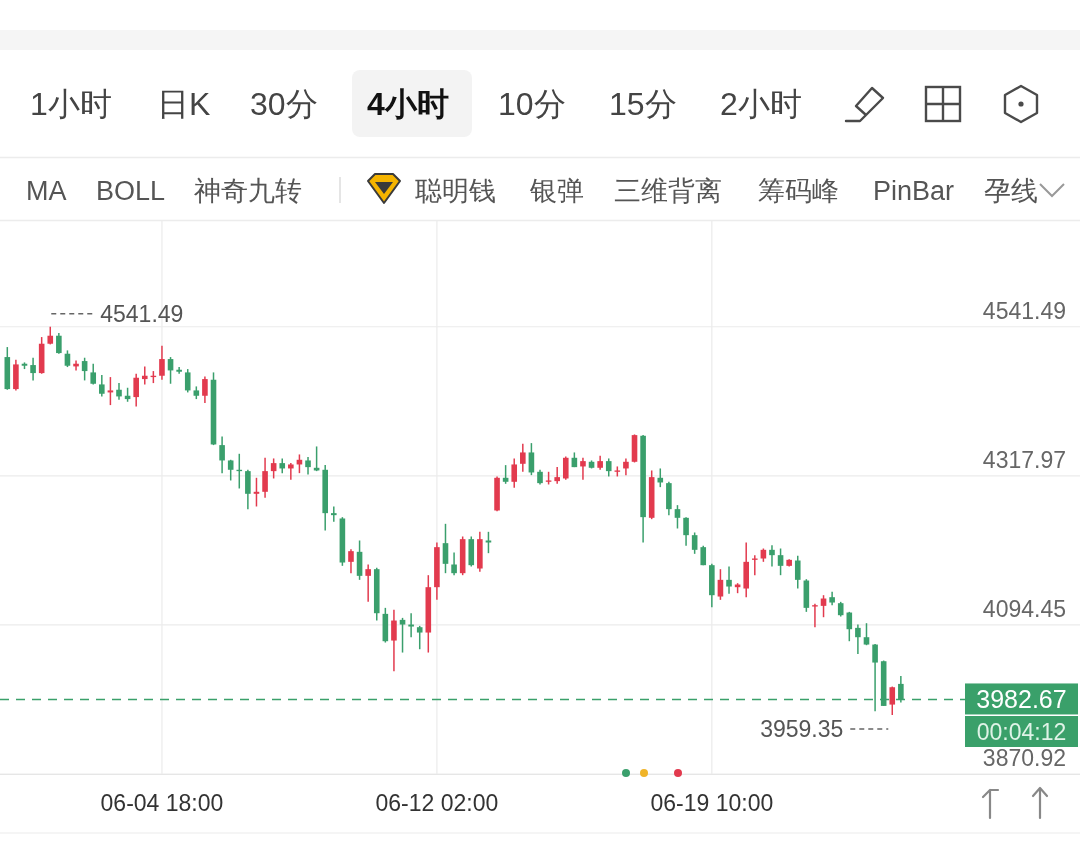 Image resolution: width=1080 pixels, height=842 pixels. What do you see at coordinates (532, 104) in the screenshot?
I see `text: 10分` at bounding box center [532, 104].